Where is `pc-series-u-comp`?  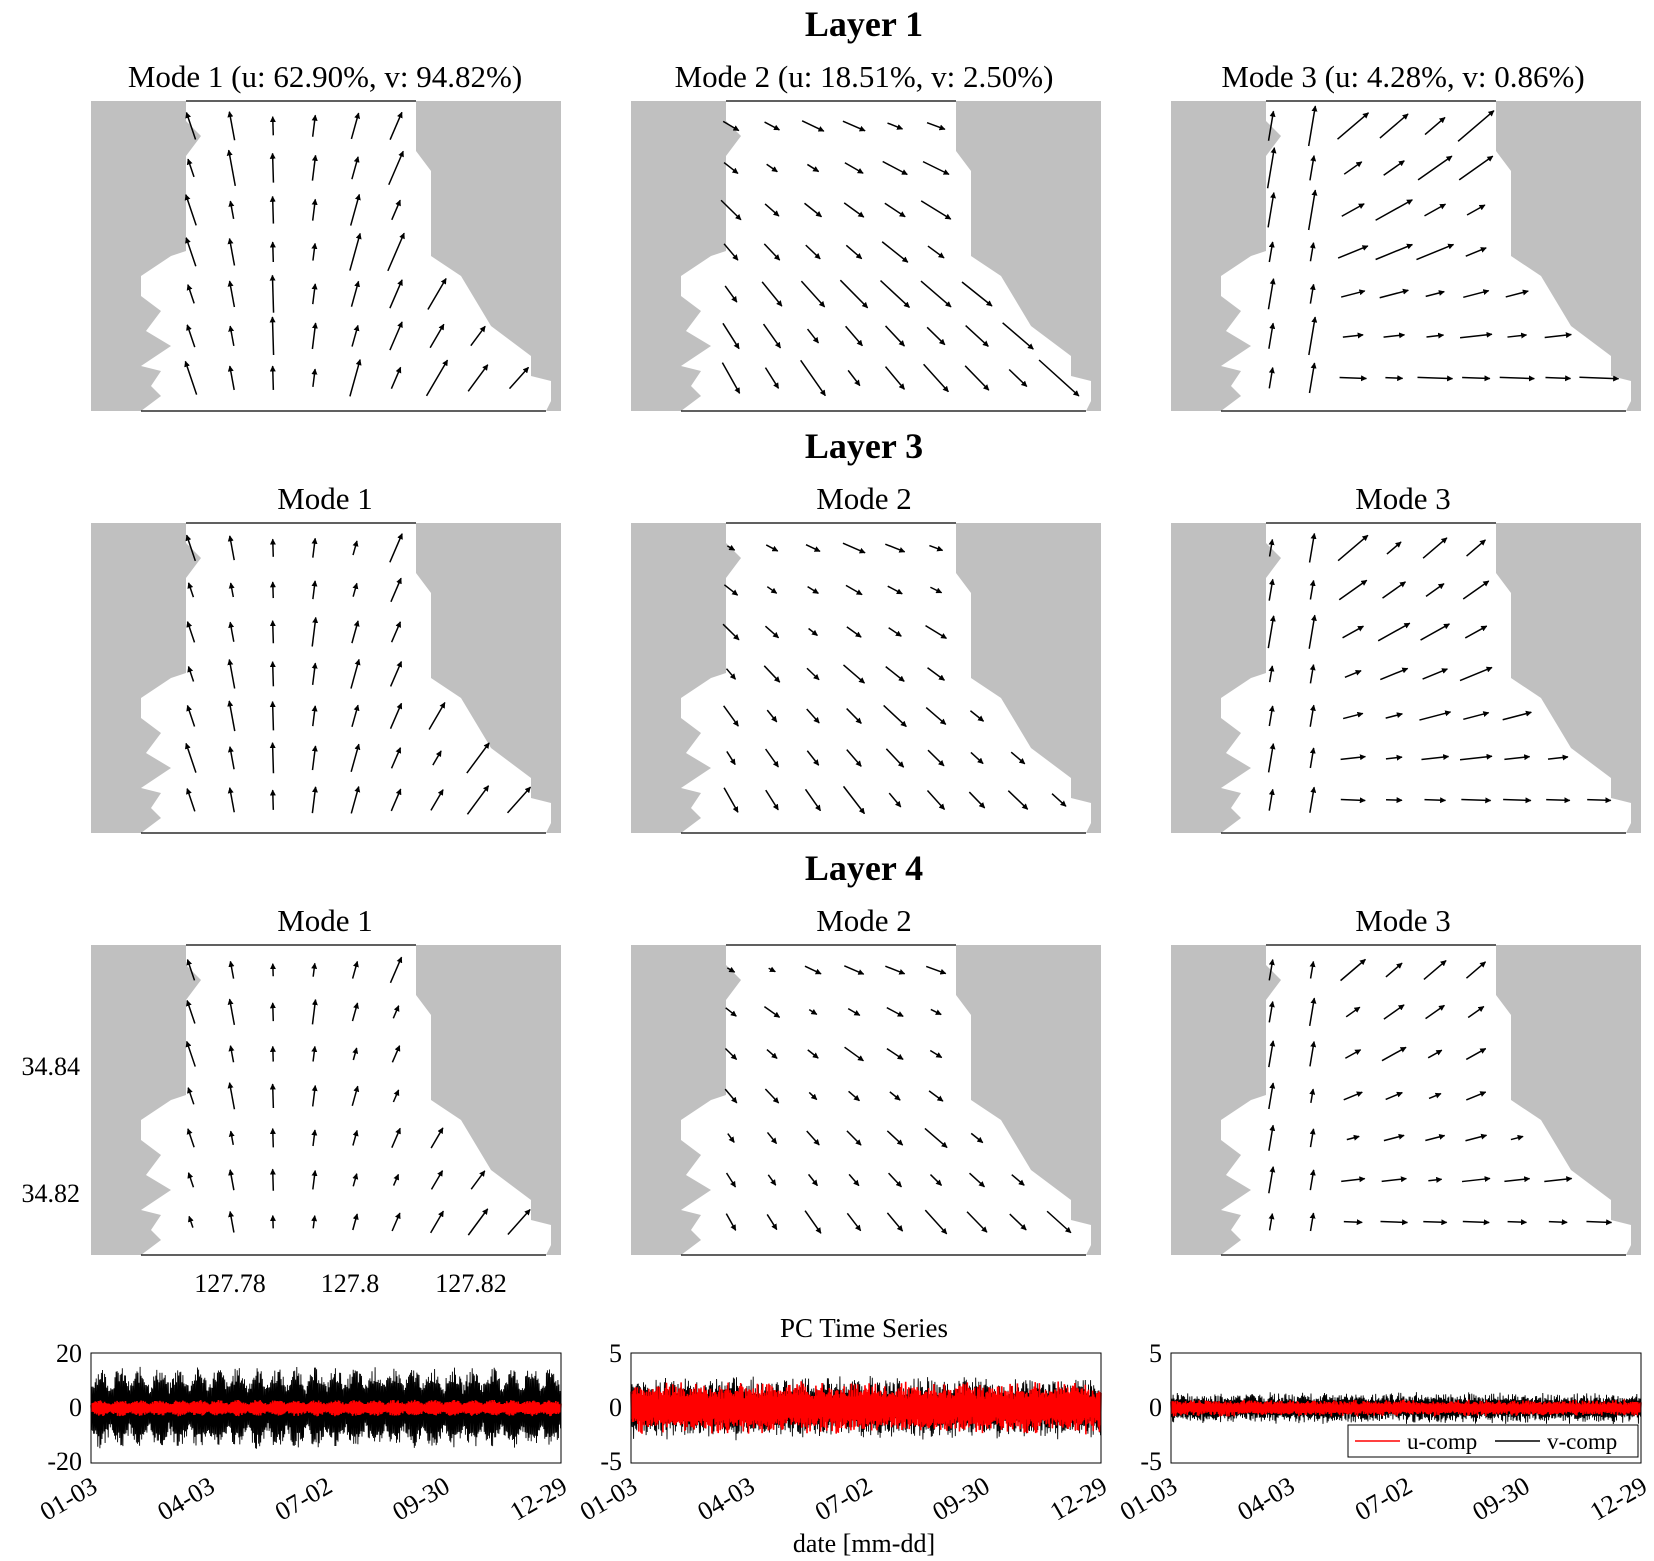
pc-series-u-comp is located at coordinates (866, 1408).